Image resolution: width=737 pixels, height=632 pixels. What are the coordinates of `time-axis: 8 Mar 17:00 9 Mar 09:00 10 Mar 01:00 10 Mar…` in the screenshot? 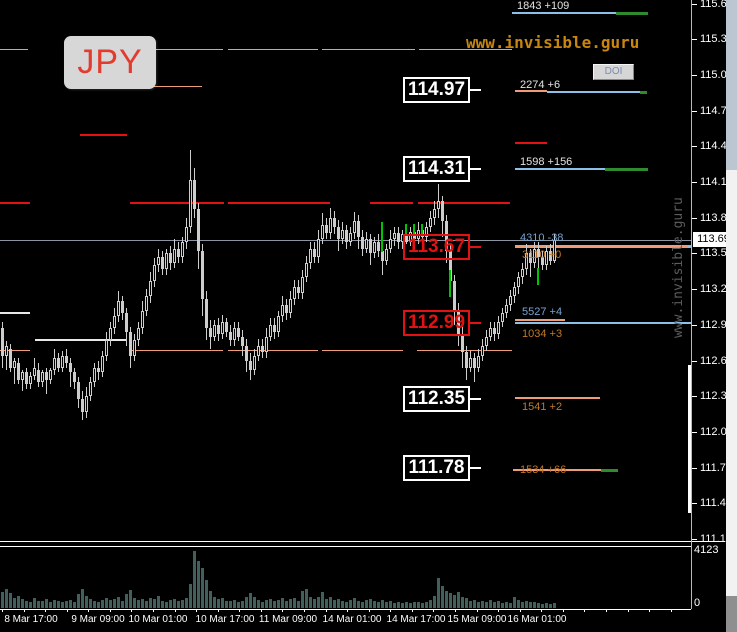 It's located at (346, 620).